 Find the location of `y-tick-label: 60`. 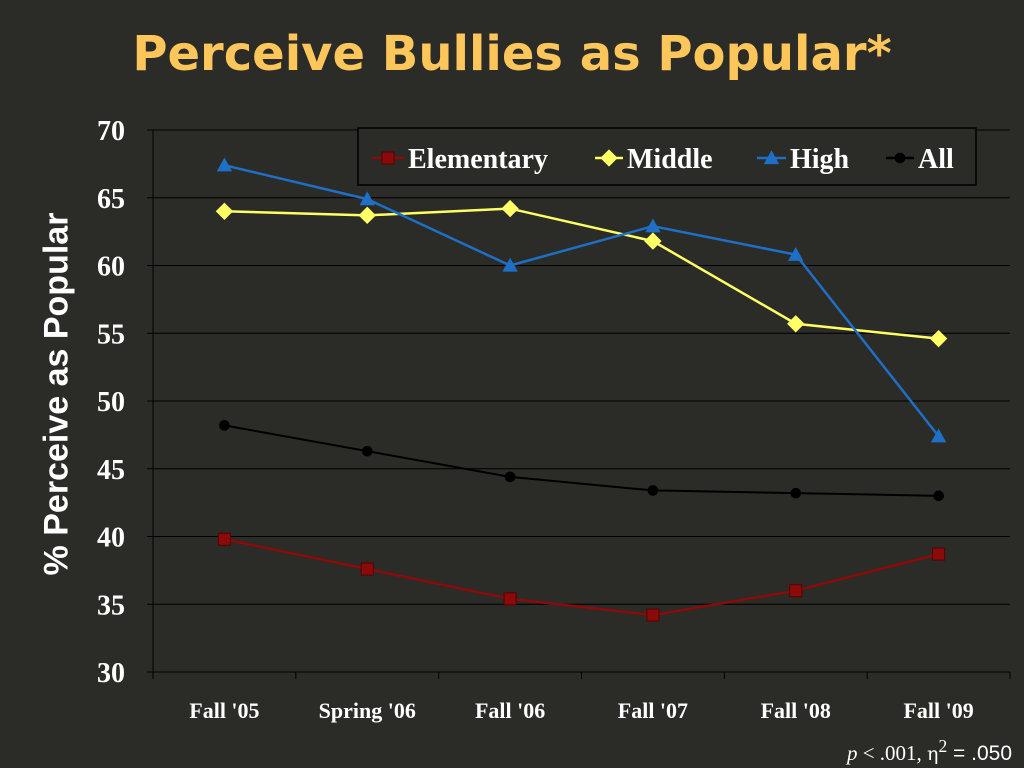

y-tick-label: 60 is located at coordinates (111, 267).